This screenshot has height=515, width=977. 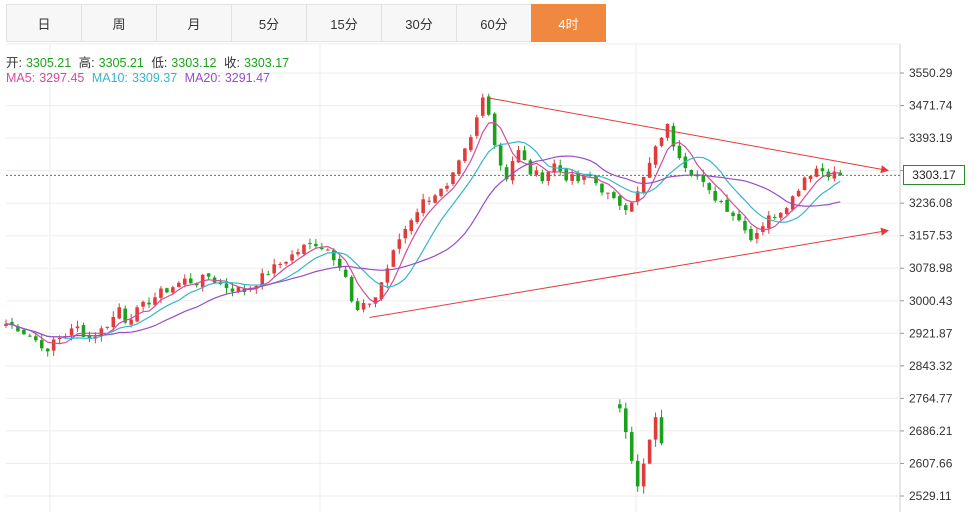 I want to click on y-tick-label: 2529.11, so click(x=930, y=496).